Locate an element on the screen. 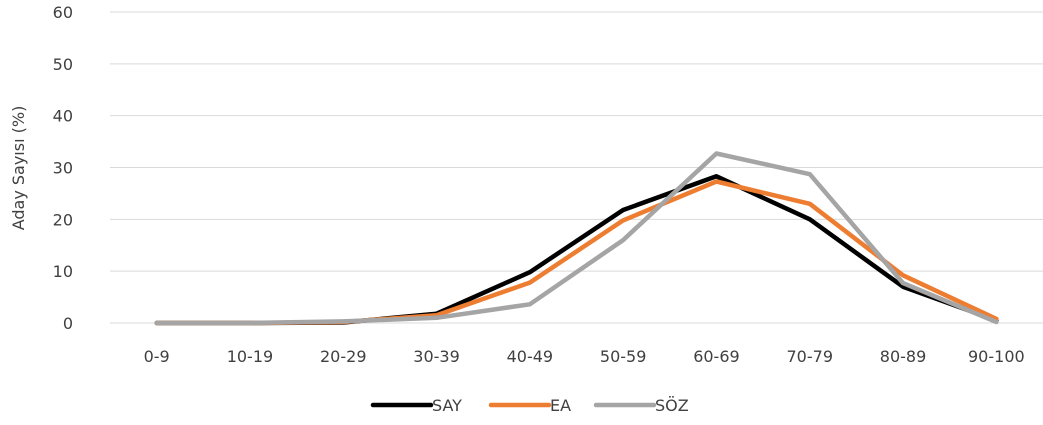  x-tick-label: 50-59 is located at coordinates (623, 356).